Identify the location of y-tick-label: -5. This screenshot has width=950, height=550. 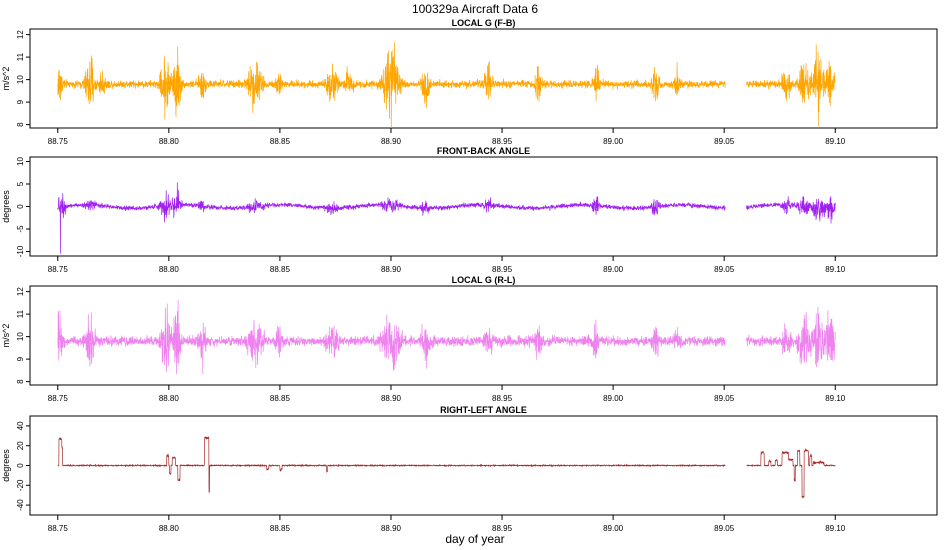
(20, 229).